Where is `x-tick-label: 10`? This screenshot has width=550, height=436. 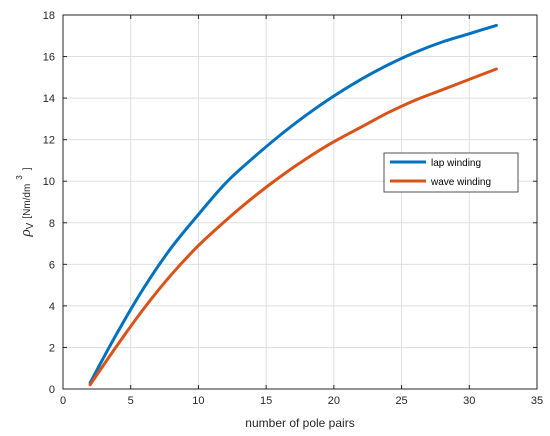
x-tick-label: 10 is located at coordinates (198, 401).